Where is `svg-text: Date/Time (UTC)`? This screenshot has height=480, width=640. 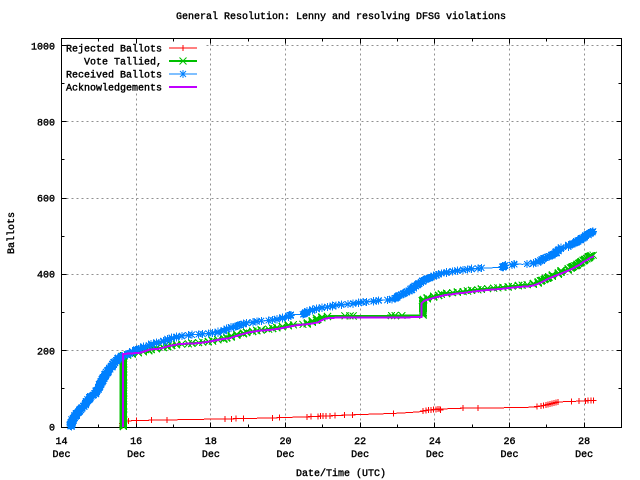 svg-text: Date/Time (UTC) is located at coordinates (341, 474).